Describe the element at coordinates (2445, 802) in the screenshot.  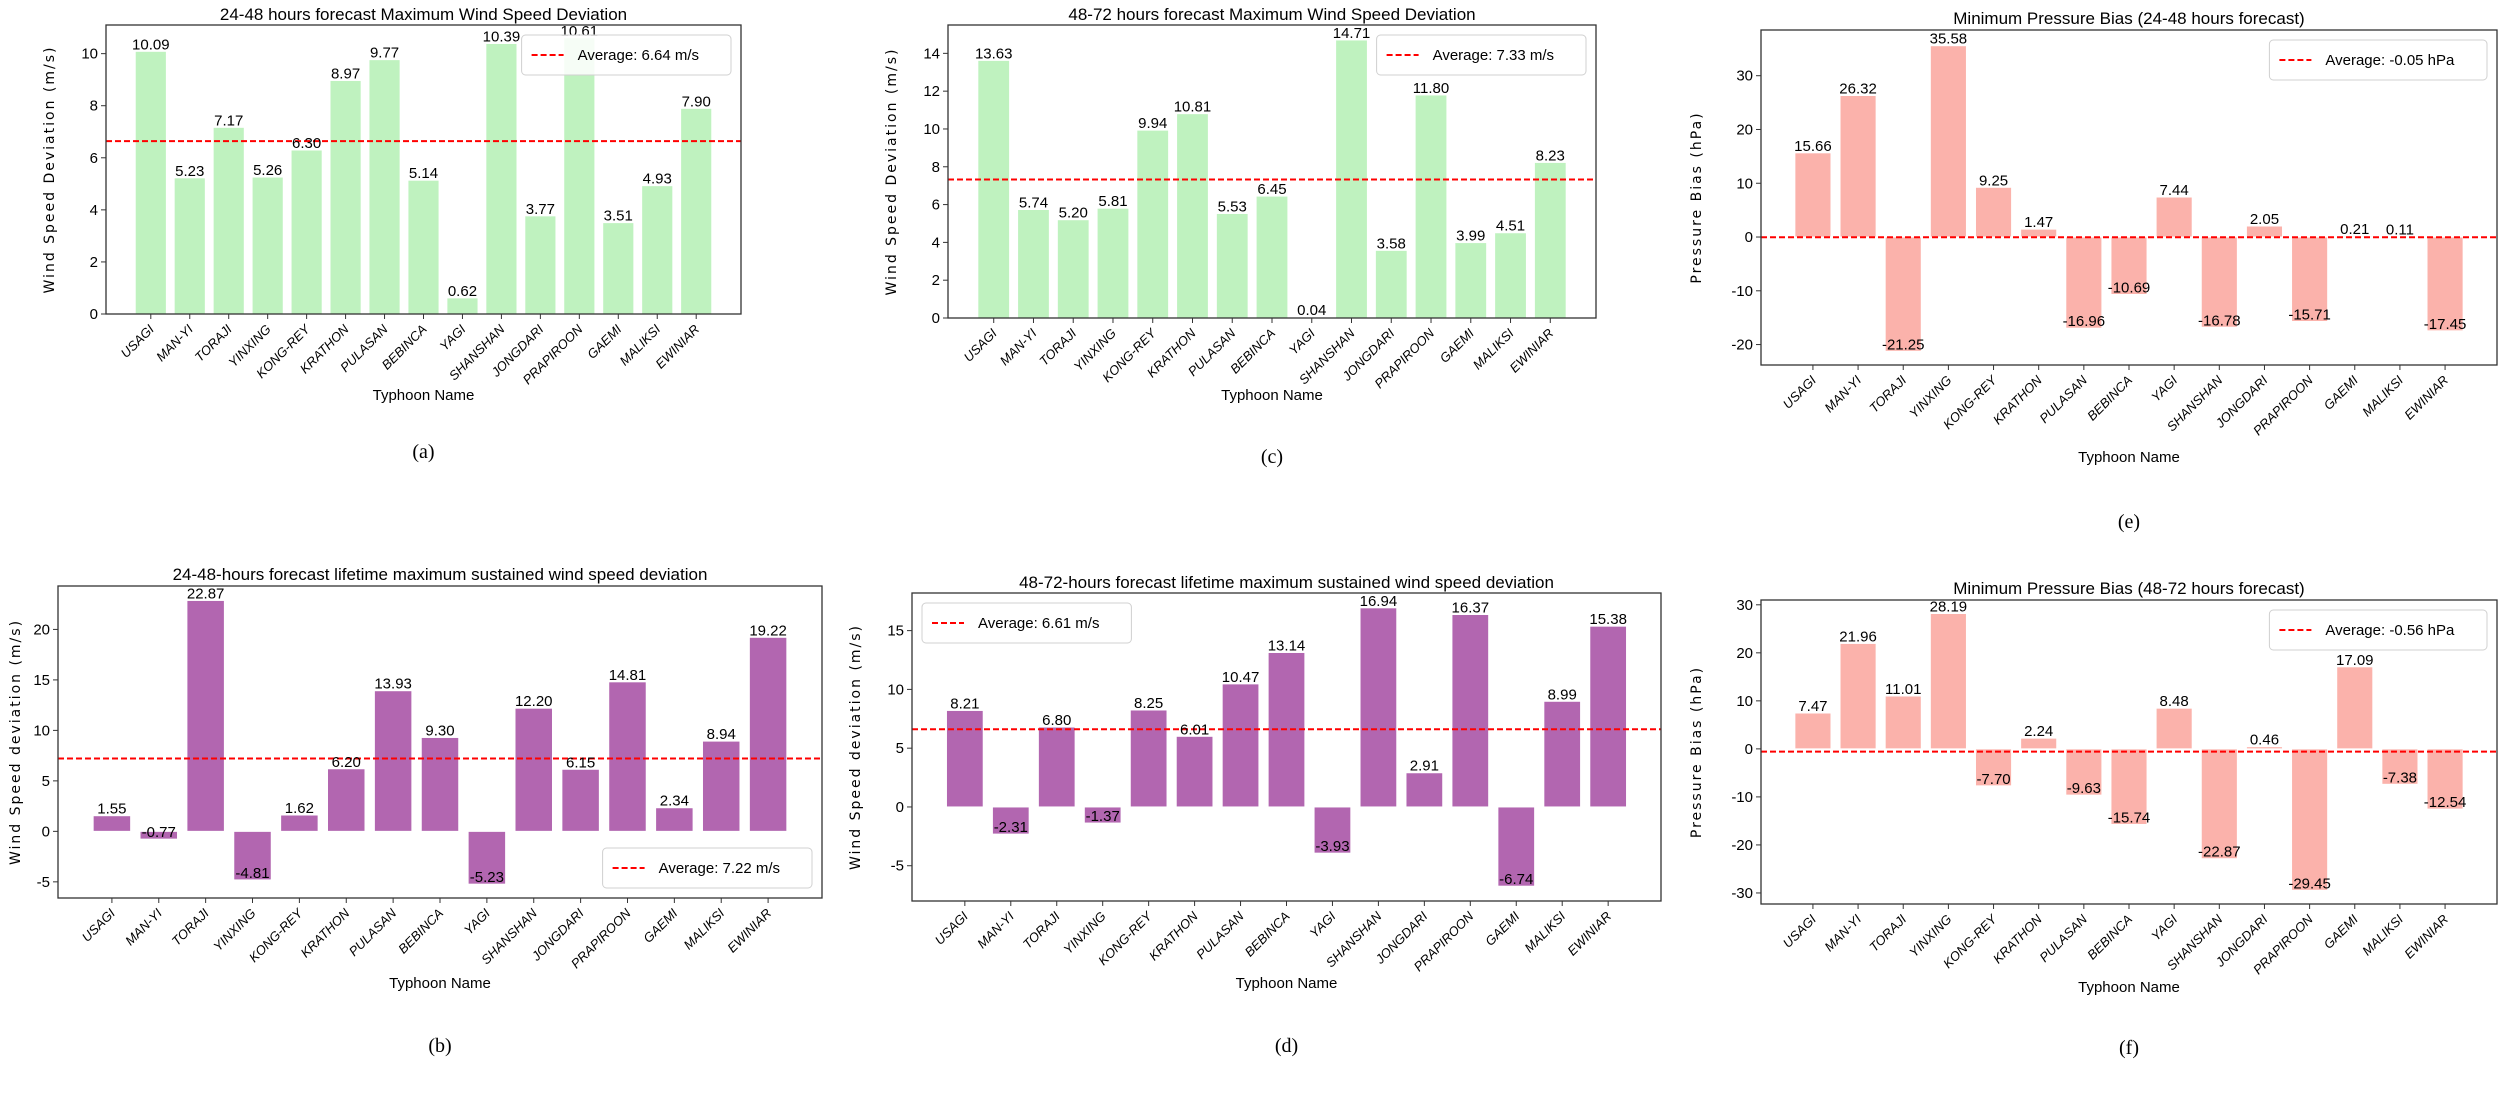
I see `bar-value-label: -12.54` at that location.